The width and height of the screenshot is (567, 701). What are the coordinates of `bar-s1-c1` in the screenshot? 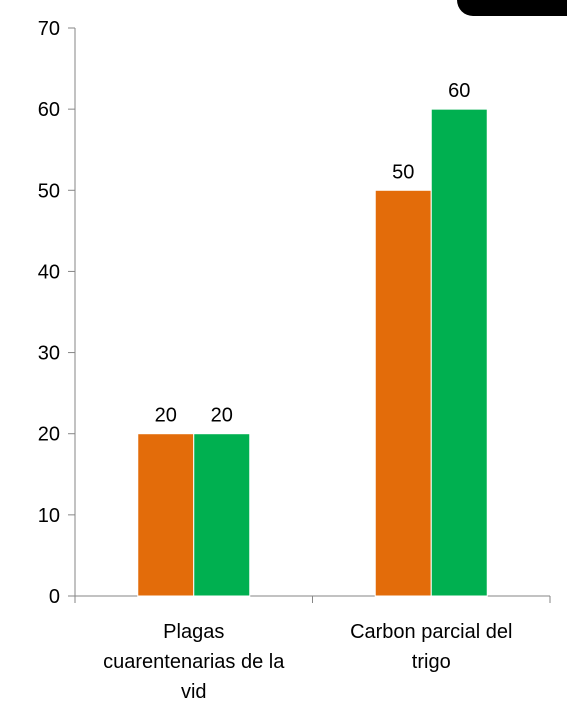 It's located at (459, 352).